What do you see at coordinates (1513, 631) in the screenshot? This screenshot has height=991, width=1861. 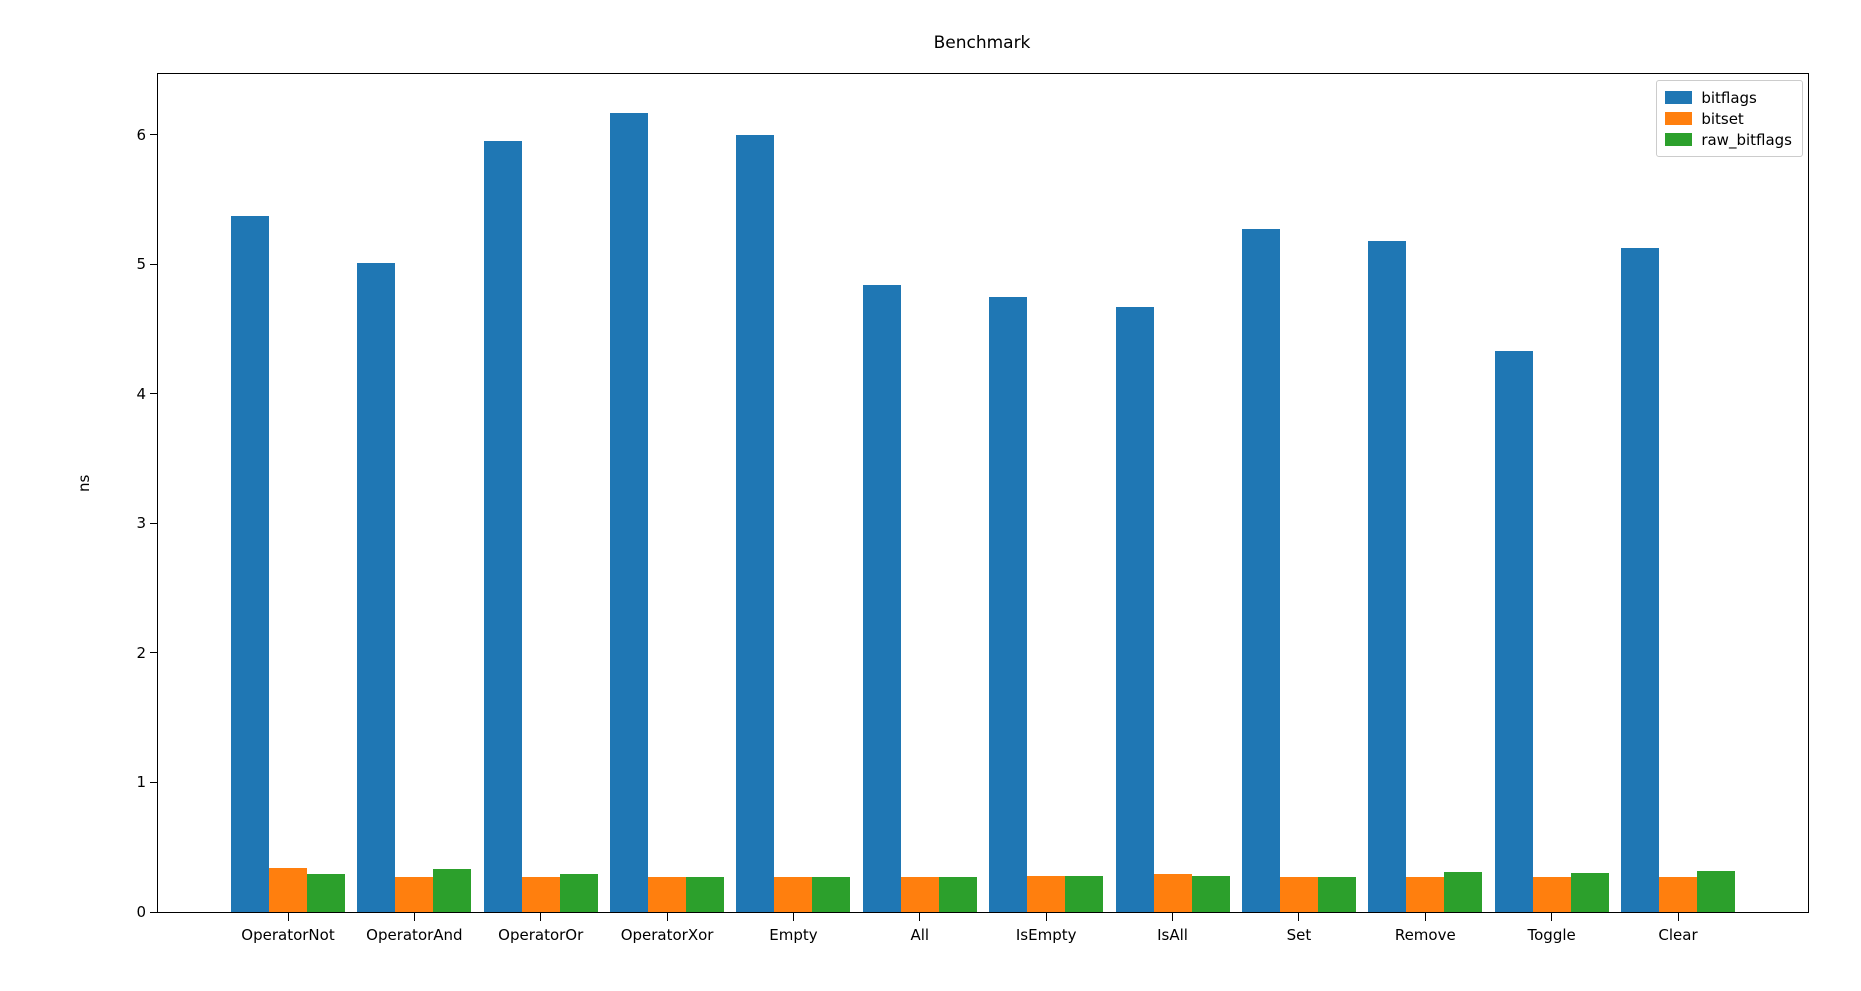 I see `bar-bitflags-toggle` at bounding box center [1513, 631].